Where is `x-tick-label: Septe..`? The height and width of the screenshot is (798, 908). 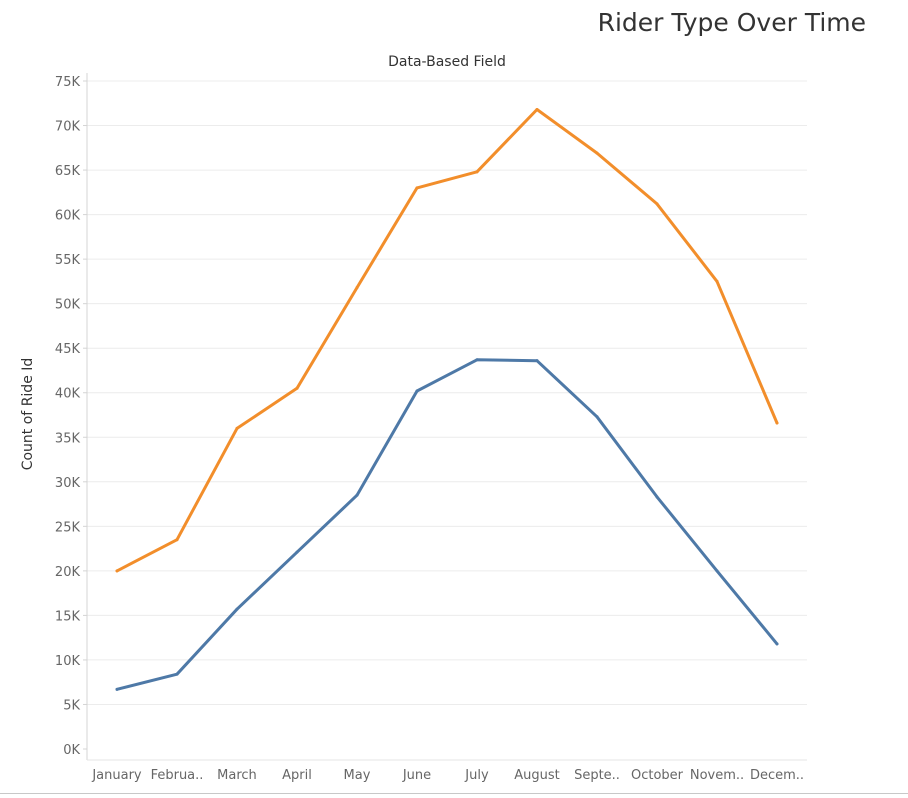 x-tick-label: Septe.. is located at coordinates (597, 775).